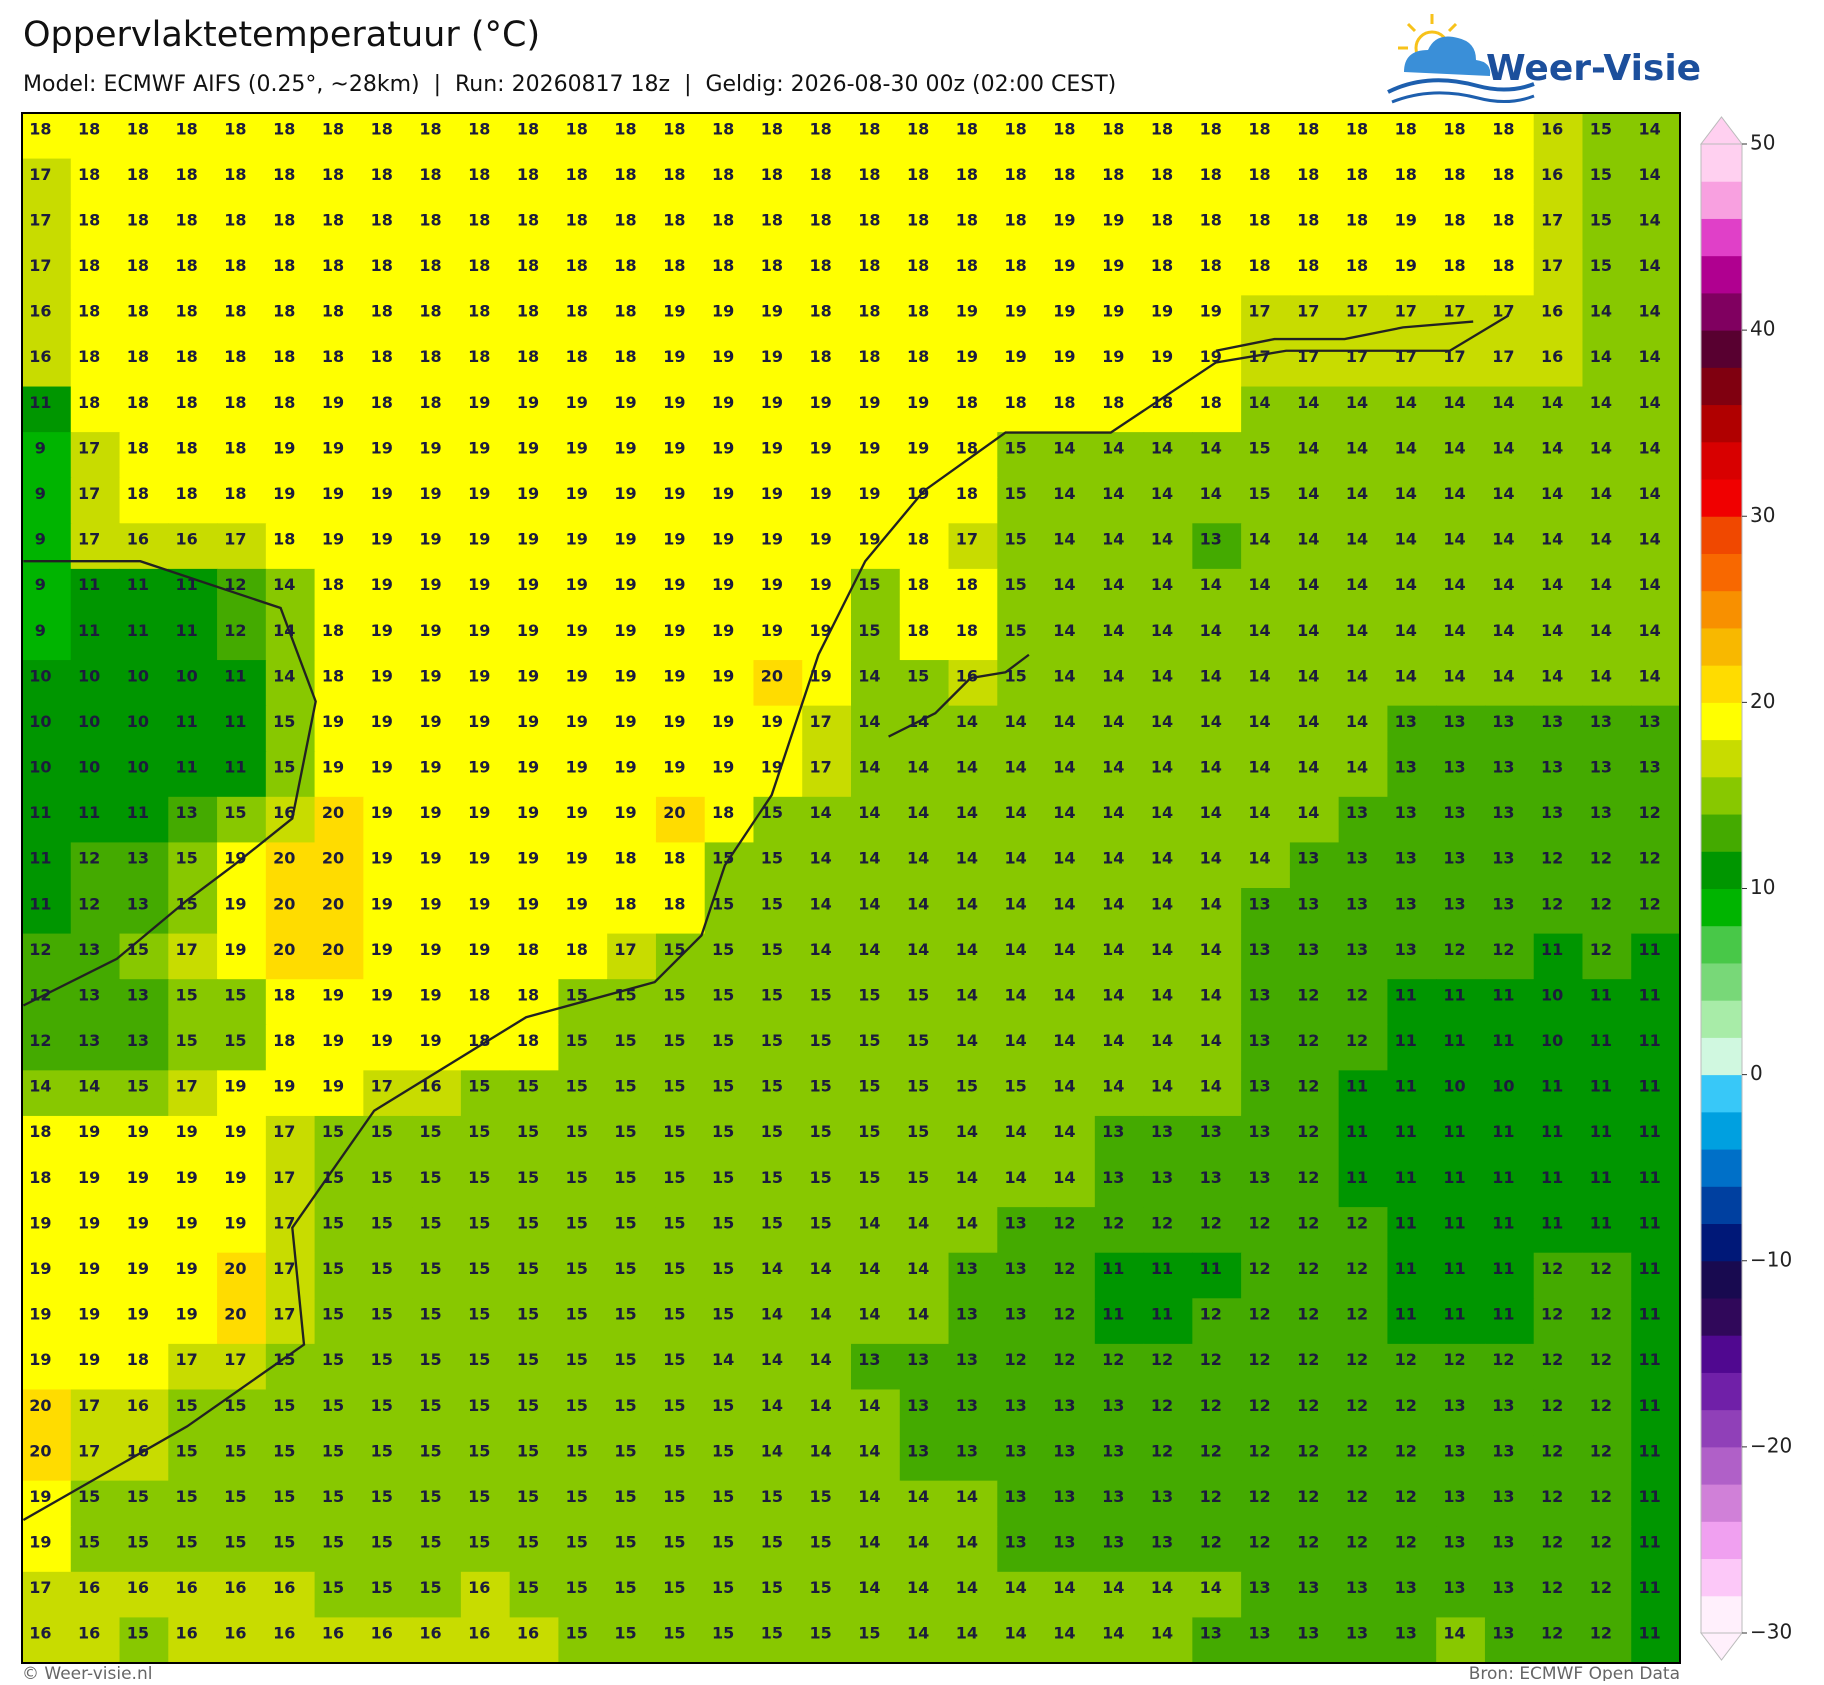  I want to click on colorbar-tick-label: 30, so click(1762, 515).